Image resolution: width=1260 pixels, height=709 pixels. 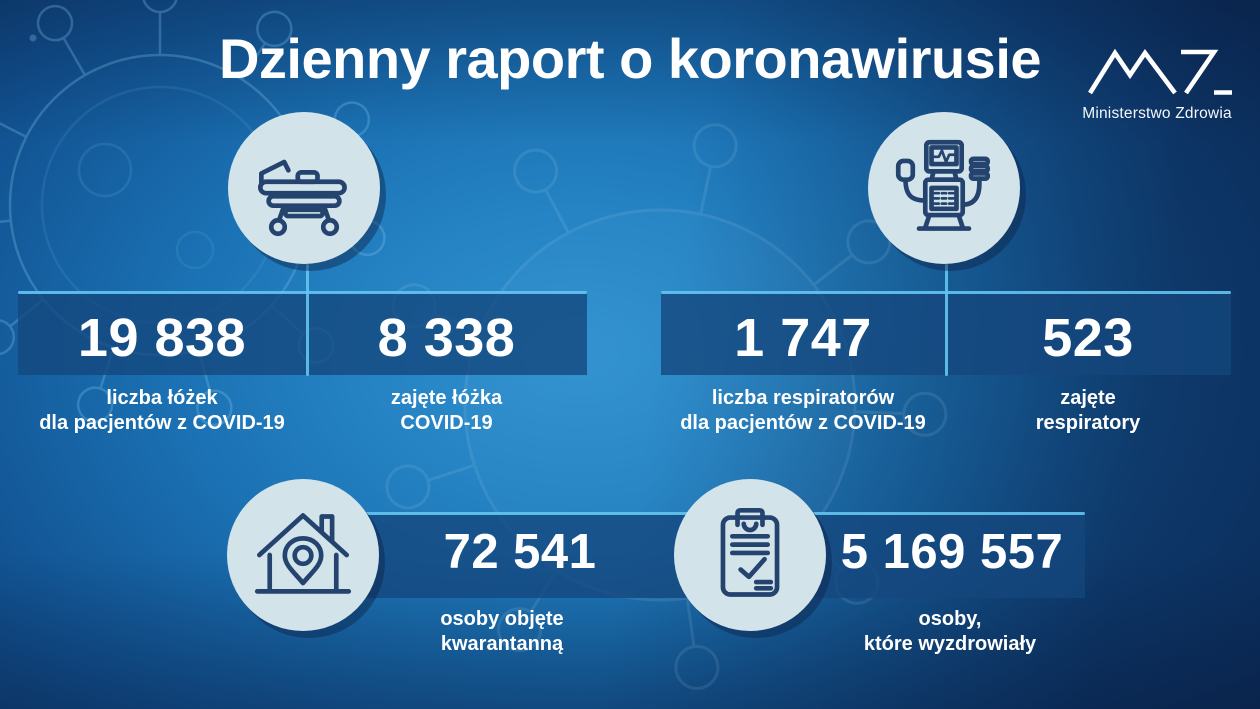 What do you see at coordinates (446, 410) in the screenshot?
I see `beds-occupied-label: zajęte łóżka COVID-19` at bounding box center [446, 410].